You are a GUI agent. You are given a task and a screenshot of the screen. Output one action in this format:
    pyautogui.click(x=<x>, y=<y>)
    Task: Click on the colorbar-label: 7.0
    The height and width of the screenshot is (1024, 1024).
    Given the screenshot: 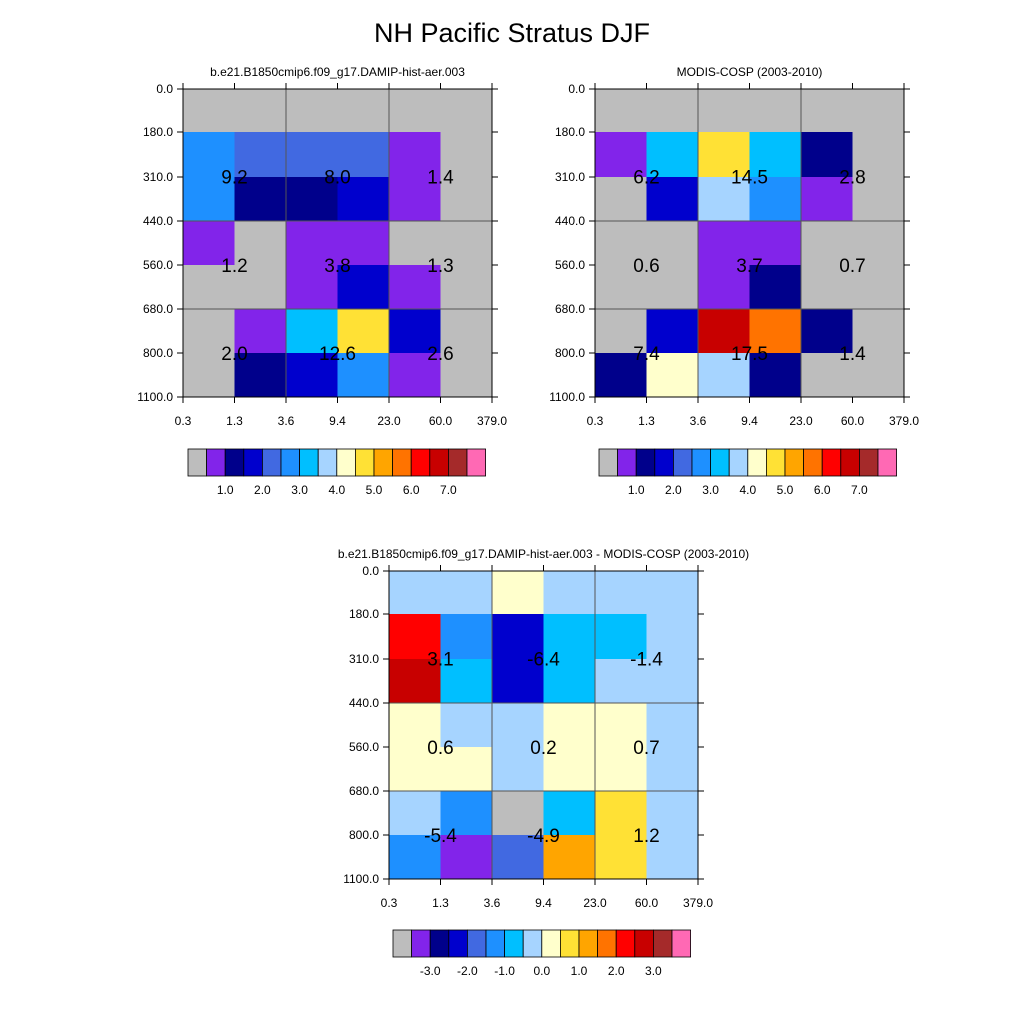 What is the action you would take?
    pyautogui.click(x=859, y=490)
    